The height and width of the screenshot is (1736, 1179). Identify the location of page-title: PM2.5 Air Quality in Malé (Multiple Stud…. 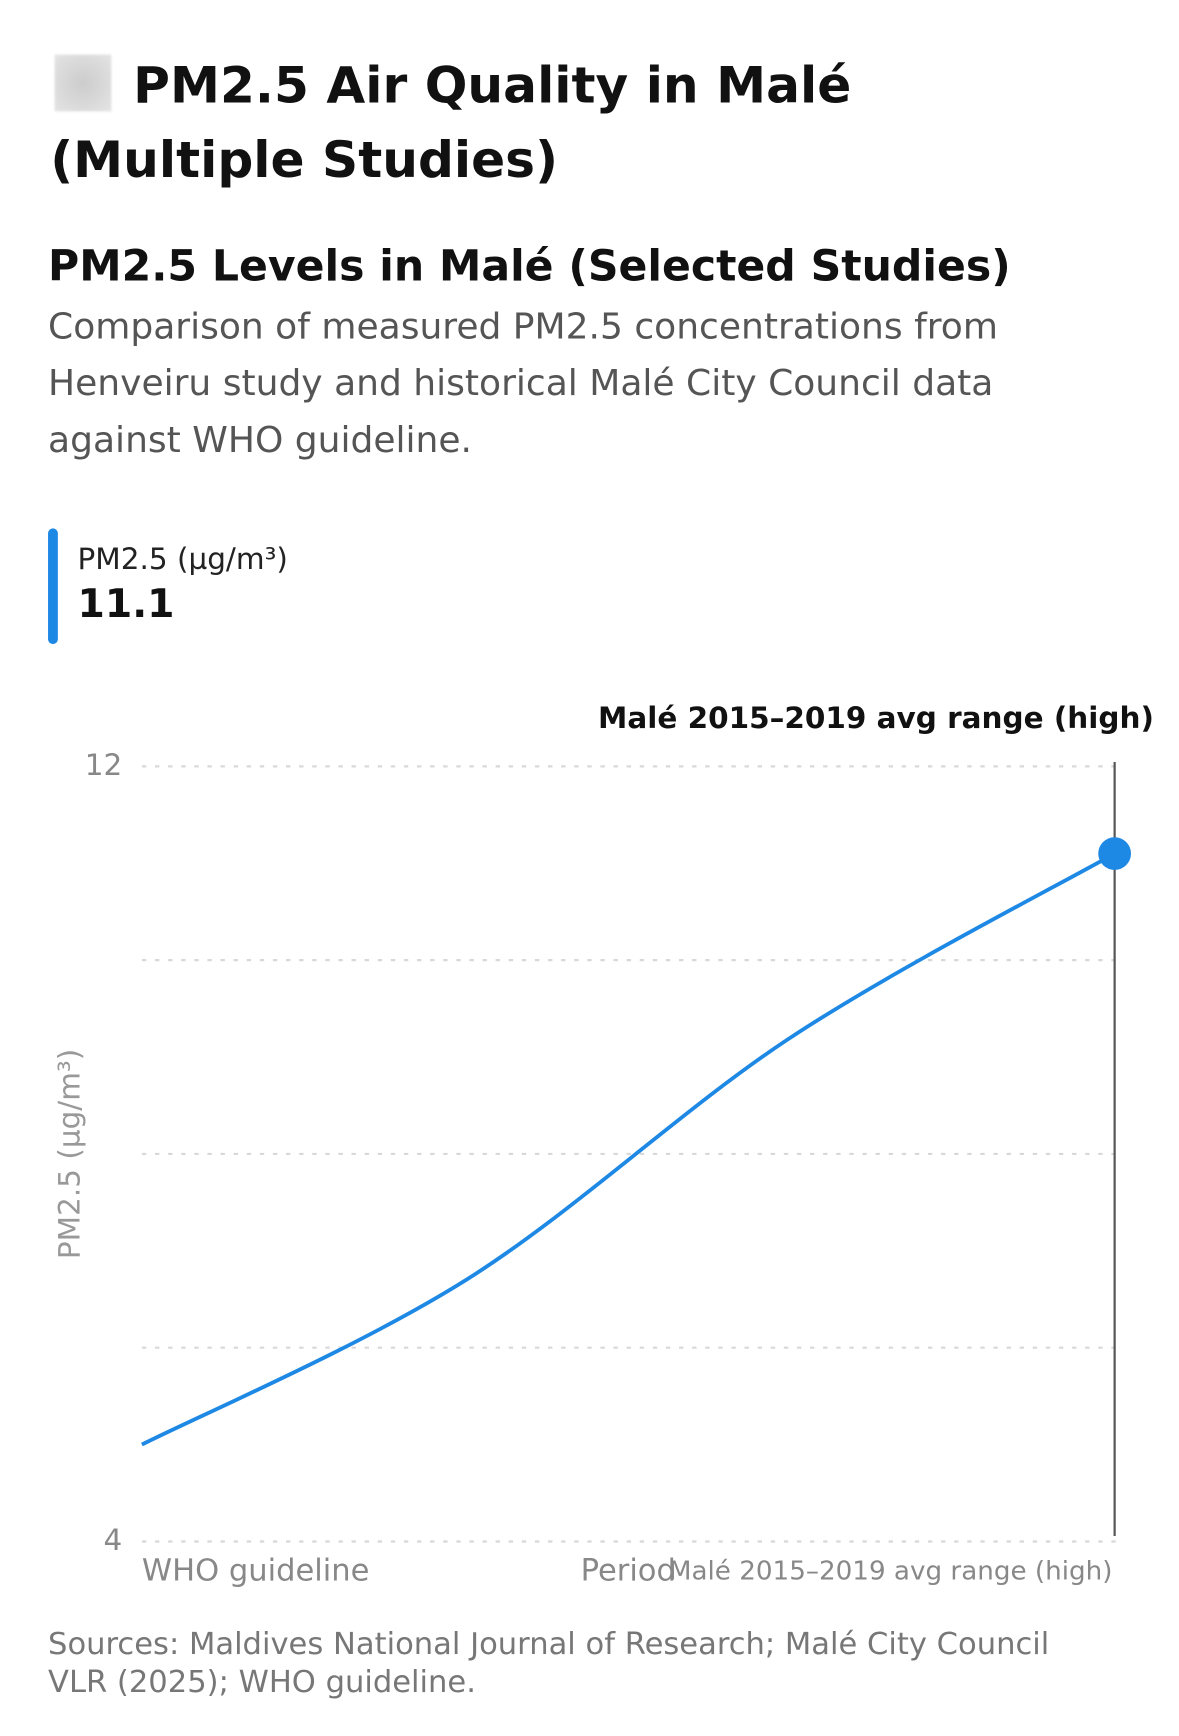
(451, 122).